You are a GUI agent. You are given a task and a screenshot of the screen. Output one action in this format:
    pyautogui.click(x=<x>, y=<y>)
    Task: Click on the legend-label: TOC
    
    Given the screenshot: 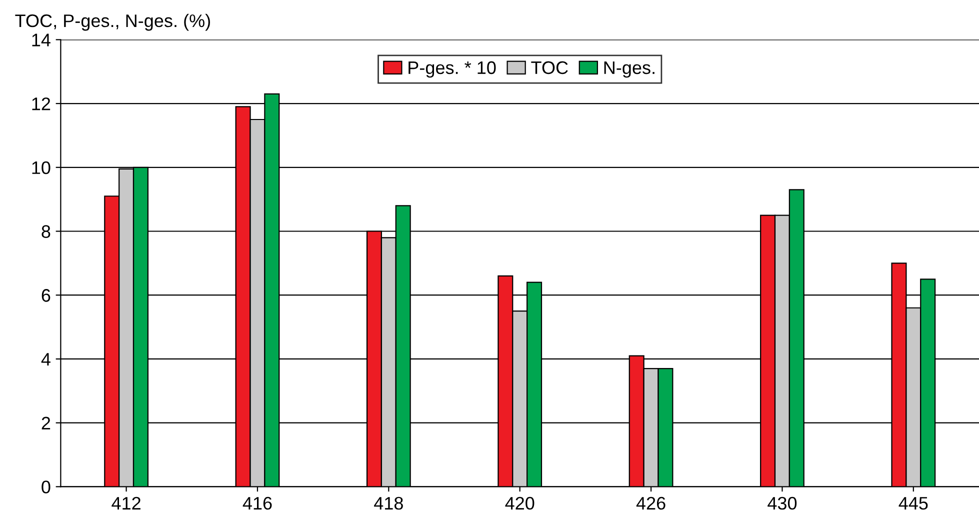 What is the action you would take?
    pyautogui.click(x=549, y=67)
    